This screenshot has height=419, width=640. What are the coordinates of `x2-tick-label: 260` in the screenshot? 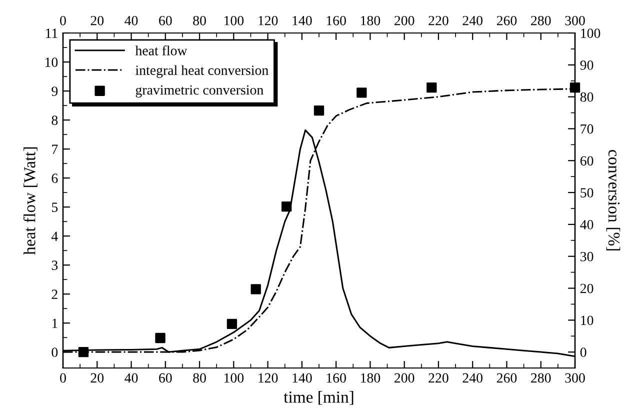 It's located at (506, 21).